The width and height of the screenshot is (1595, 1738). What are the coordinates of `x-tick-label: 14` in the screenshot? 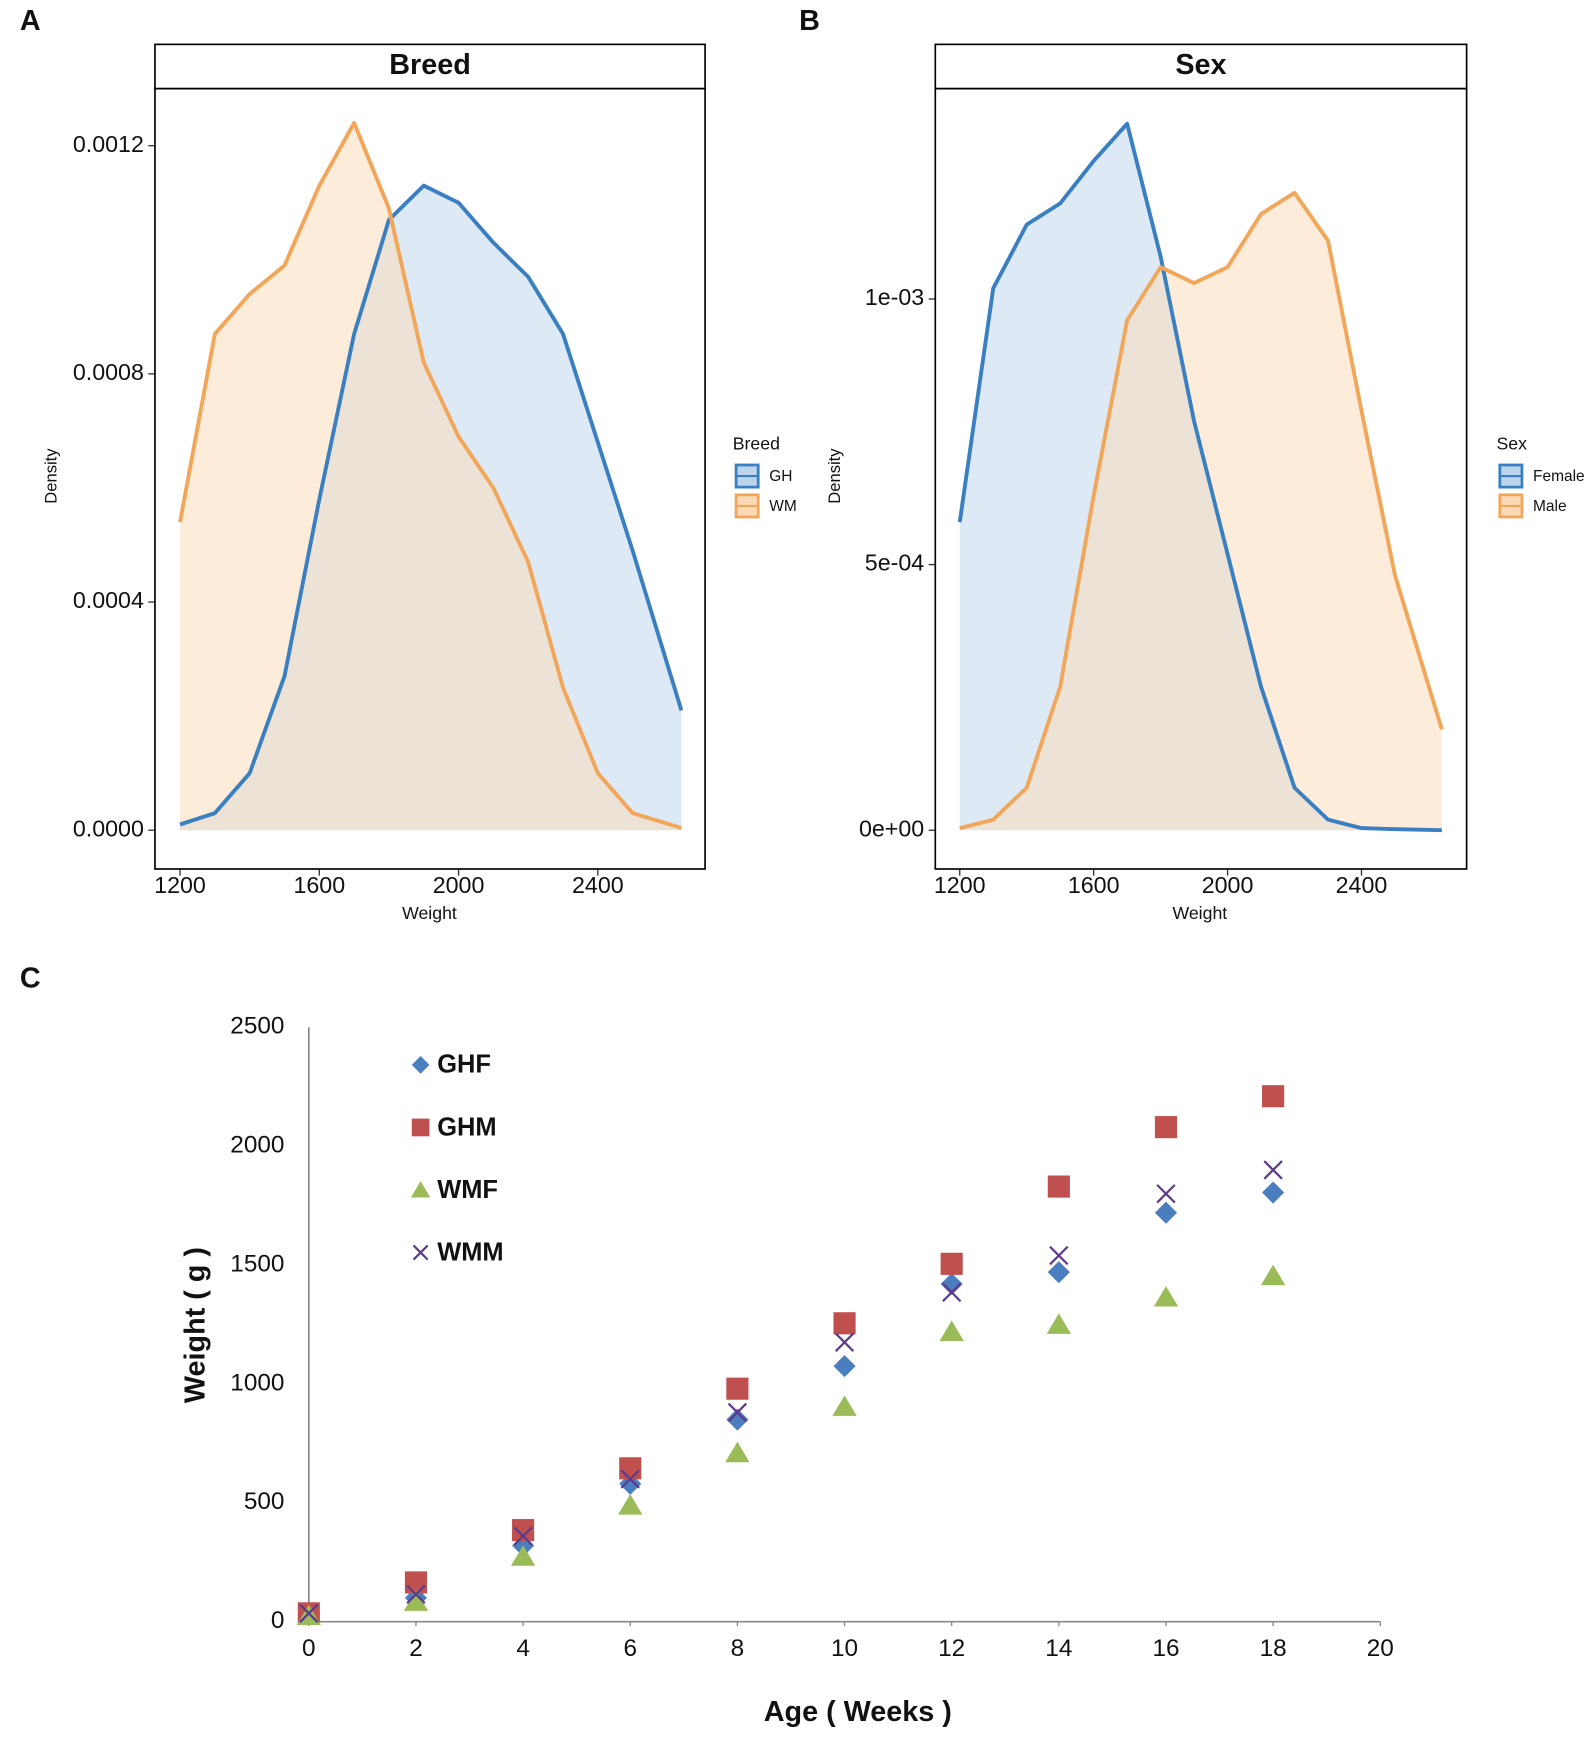 It's located at (1058, 1648).